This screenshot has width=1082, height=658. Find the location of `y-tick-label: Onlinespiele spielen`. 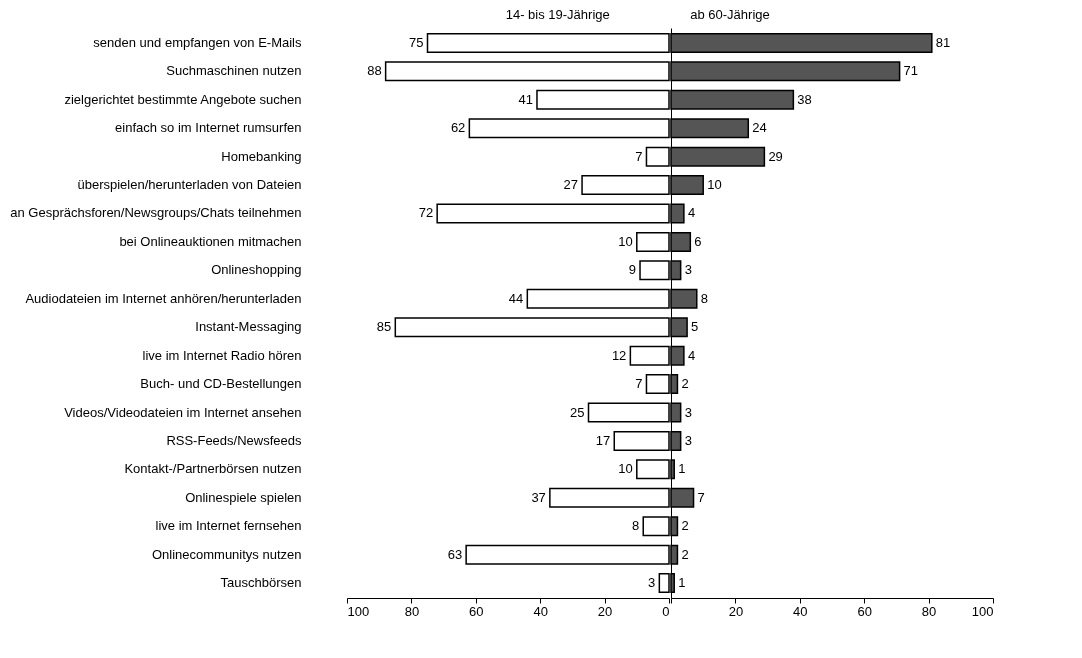

y-tick-label: Onlinespiele spielen is located at coordinates (243, 497).